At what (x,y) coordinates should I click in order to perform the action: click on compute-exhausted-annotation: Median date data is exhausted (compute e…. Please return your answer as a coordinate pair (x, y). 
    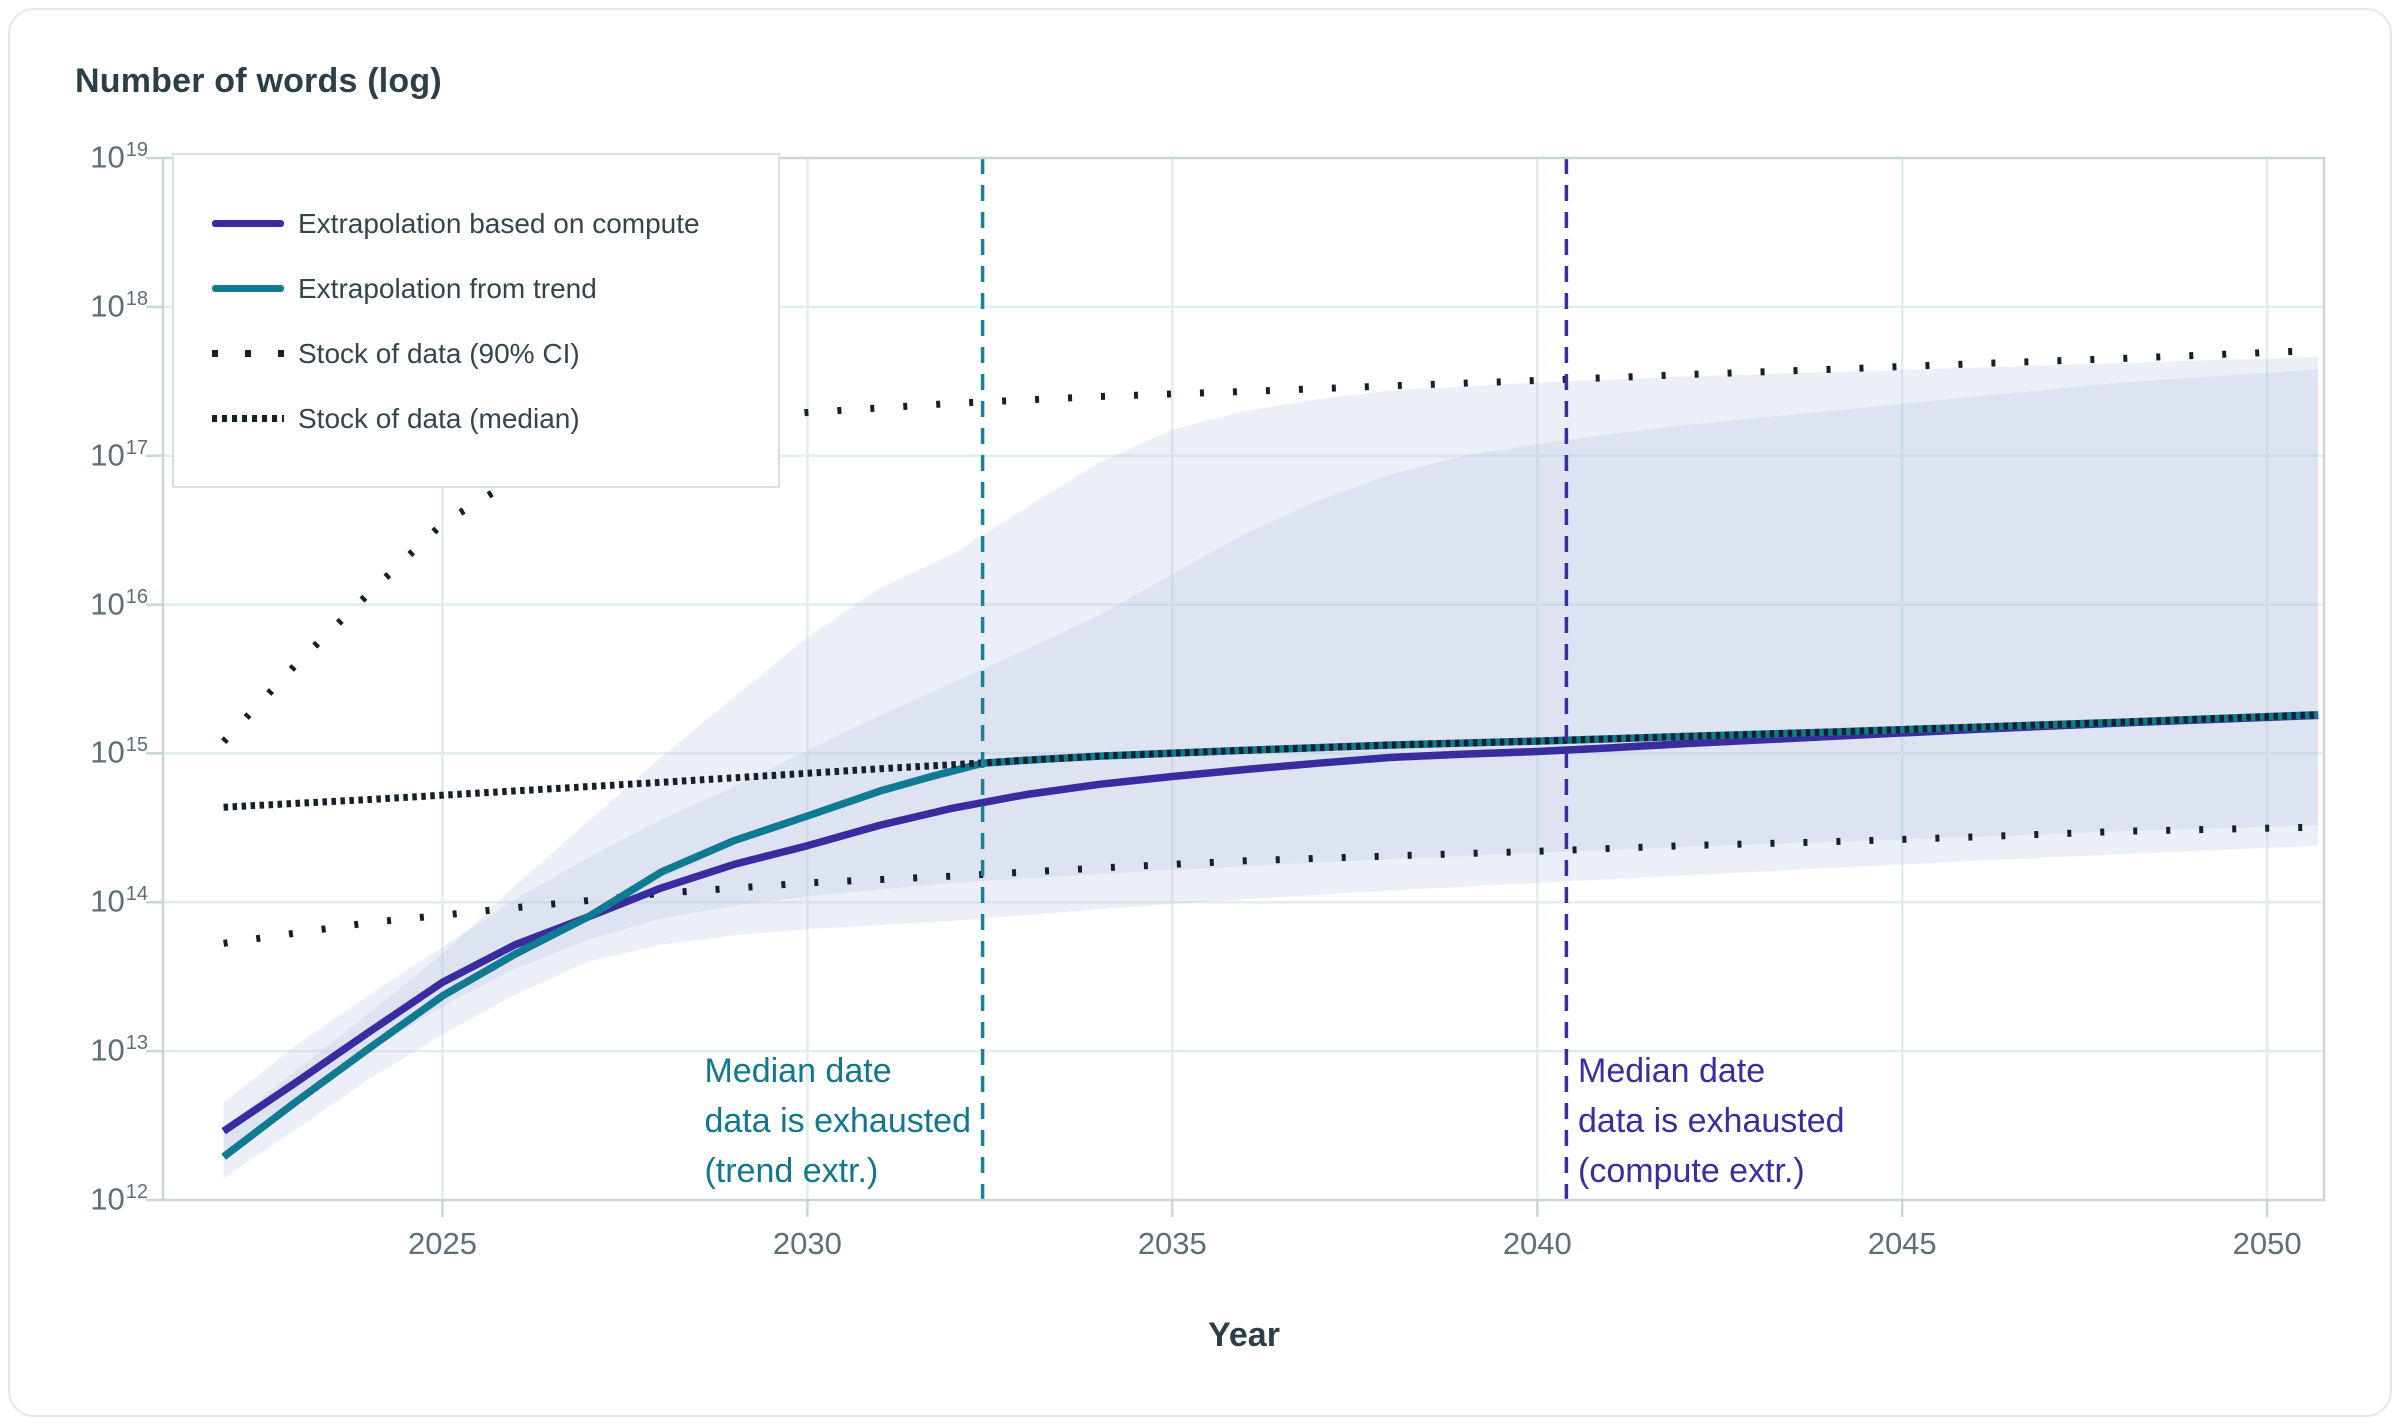
    Looking at the image, I should click on (1711, 1121).